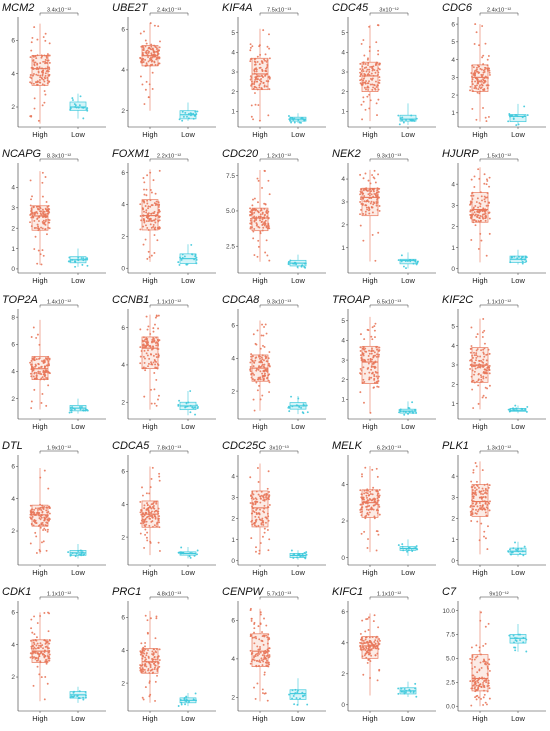 The image size is (550, 731). What do you see at coordinates (59, 449) in the screenshot?
I see `p-value-label: 1.9x10⁻¹²` at bounding box center [59, 449].